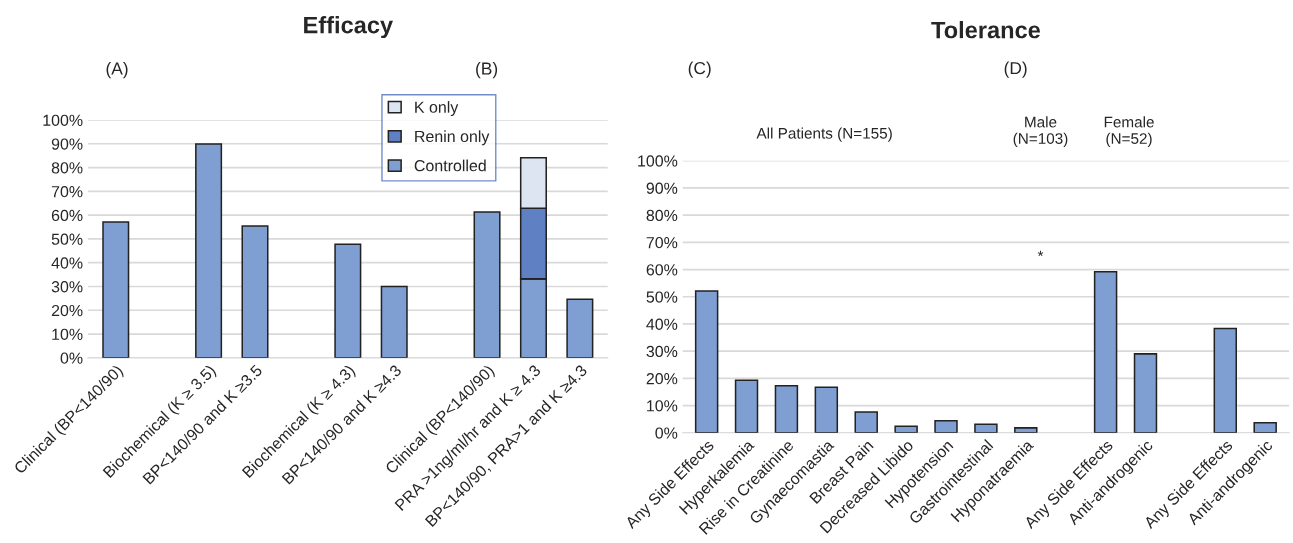 This screenshot has height=543, width=1293. I want to click on chart-title: Efficacy, so click(348, 27).